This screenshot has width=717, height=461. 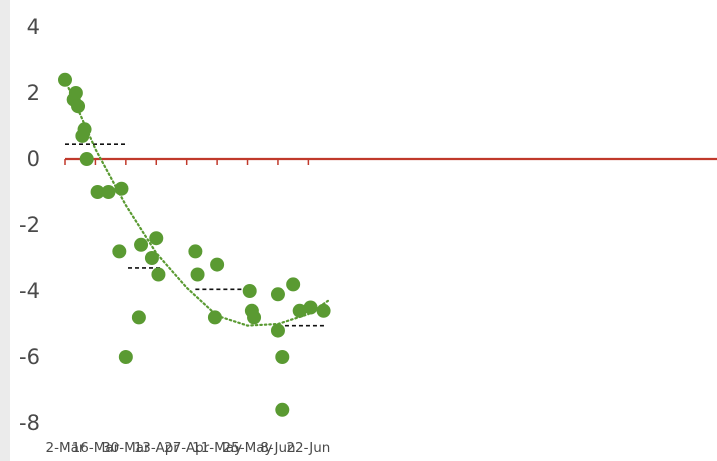 I want to click on x-tick-label: 13-Apr, so click(x=157, y=448).